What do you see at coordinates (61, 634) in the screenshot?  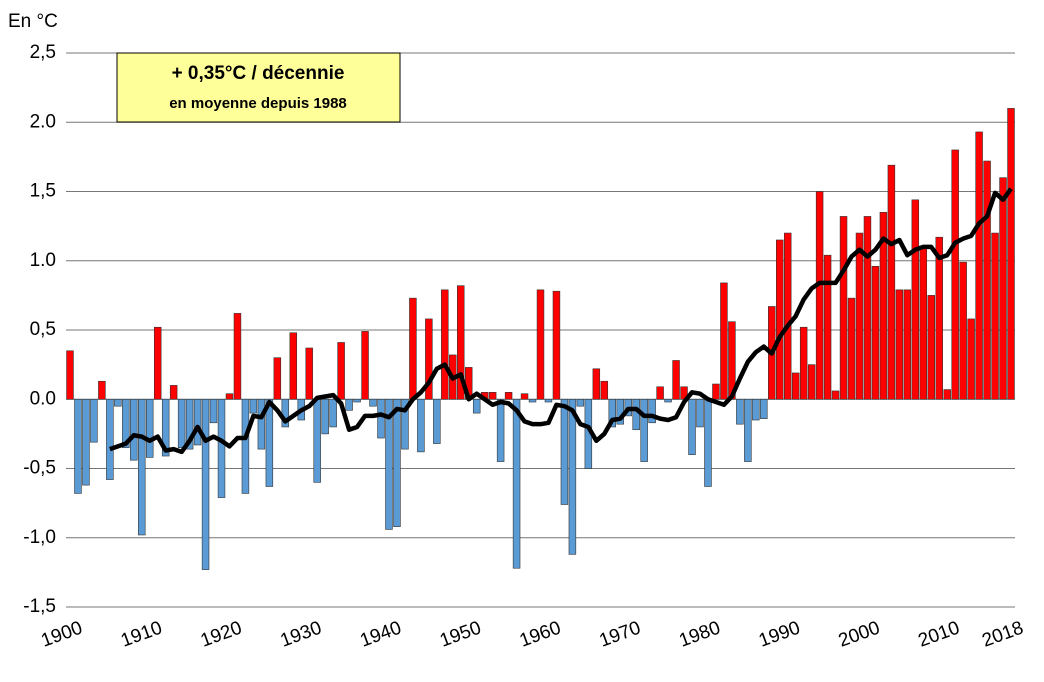 I see `x-tick-label: 1900` at bounding box center [61, 634].